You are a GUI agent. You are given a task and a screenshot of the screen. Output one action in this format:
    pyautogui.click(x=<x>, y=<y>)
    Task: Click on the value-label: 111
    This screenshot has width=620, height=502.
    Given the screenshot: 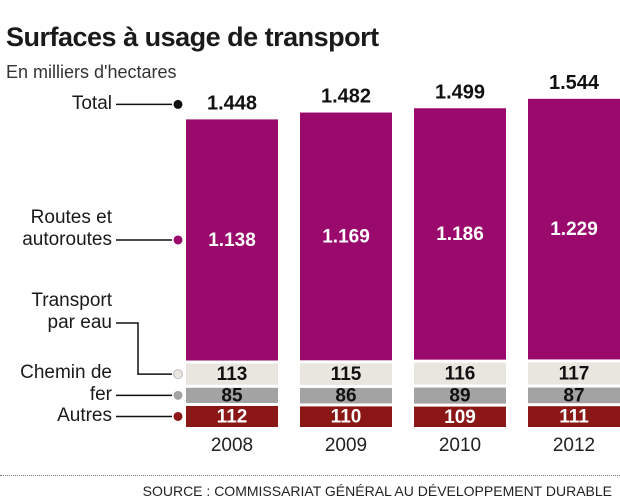 What is the action you would take?
    pyautogui.click(x=574, y=417)
    